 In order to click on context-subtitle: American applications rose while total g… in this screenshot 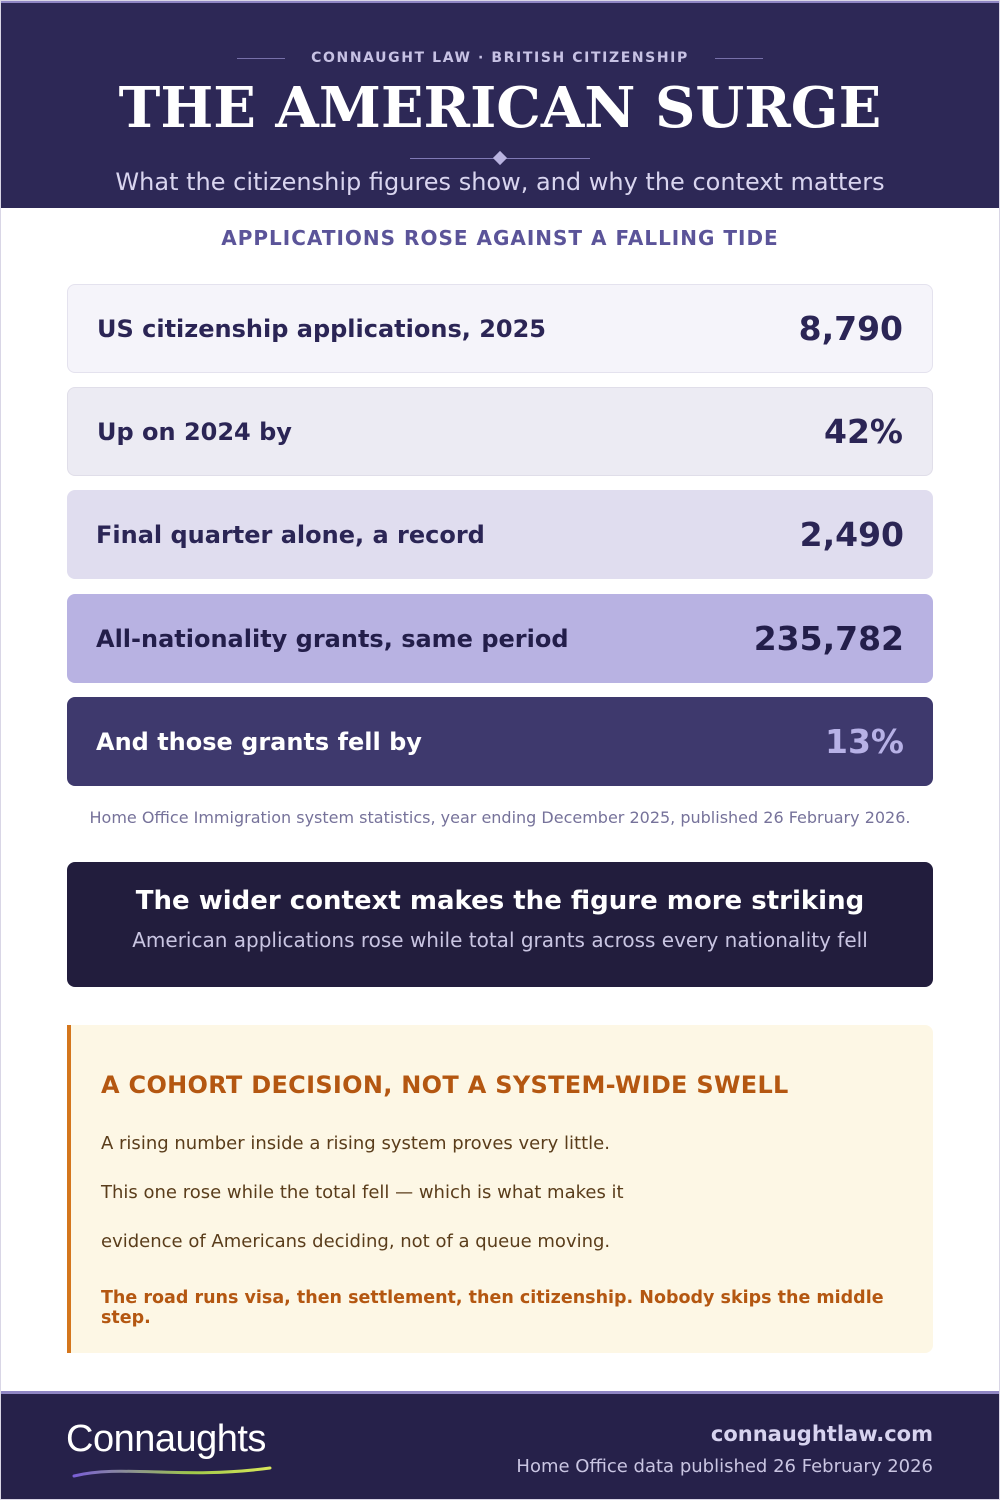, I will do `click(500, 940)`.